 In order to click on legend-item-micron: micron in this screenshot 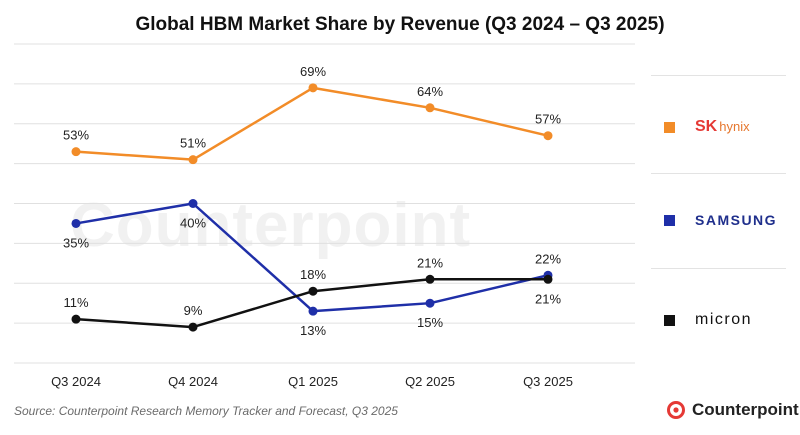, I will do `click(708, 320)`.